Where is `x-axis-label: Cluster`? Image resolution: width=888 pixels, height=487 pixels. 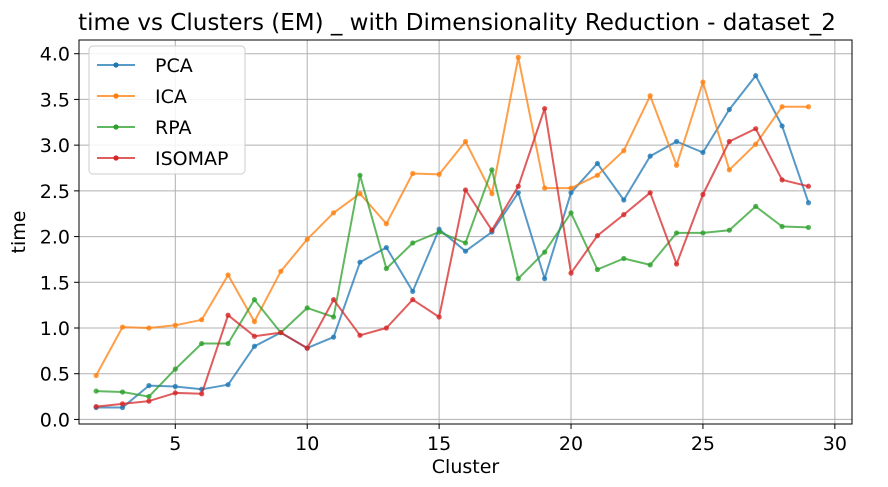
x-axis-label: Cluster is located at coordinates (466, 467).